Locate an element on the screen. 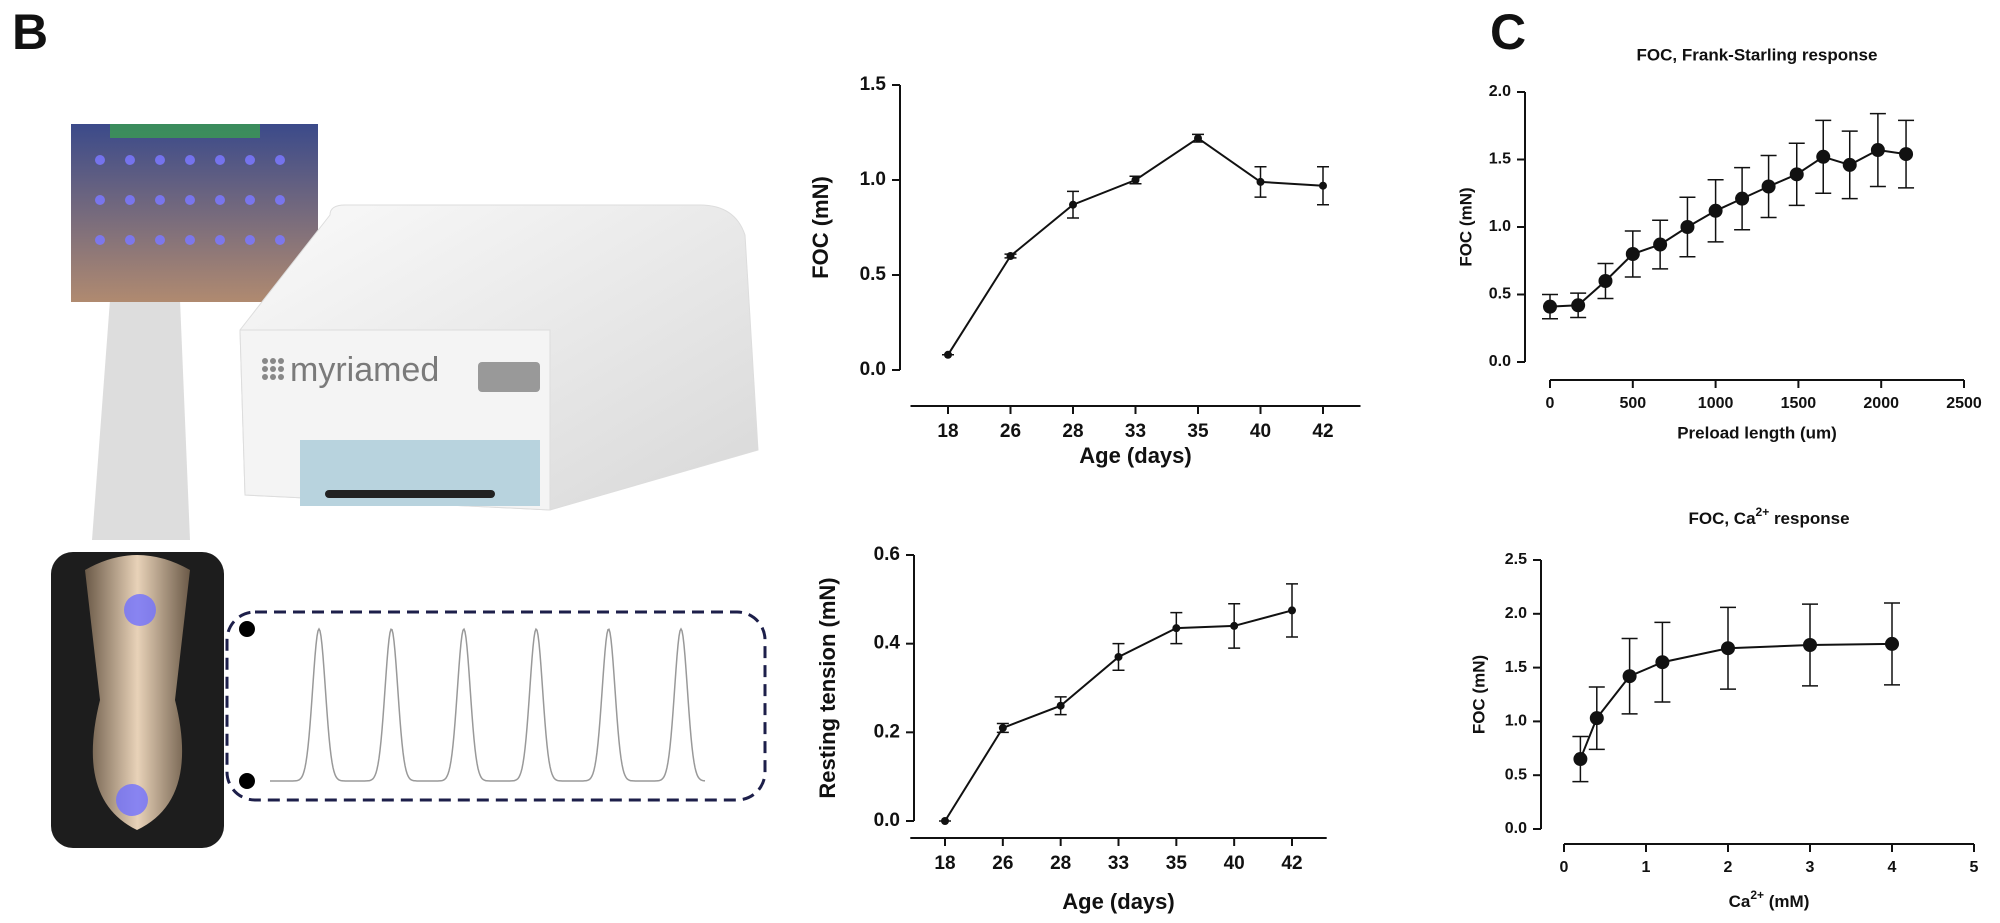 The width and height of the screenshot is (2000, 923). y-tick-label: 0.0 is located at coordinates (1516, 828).